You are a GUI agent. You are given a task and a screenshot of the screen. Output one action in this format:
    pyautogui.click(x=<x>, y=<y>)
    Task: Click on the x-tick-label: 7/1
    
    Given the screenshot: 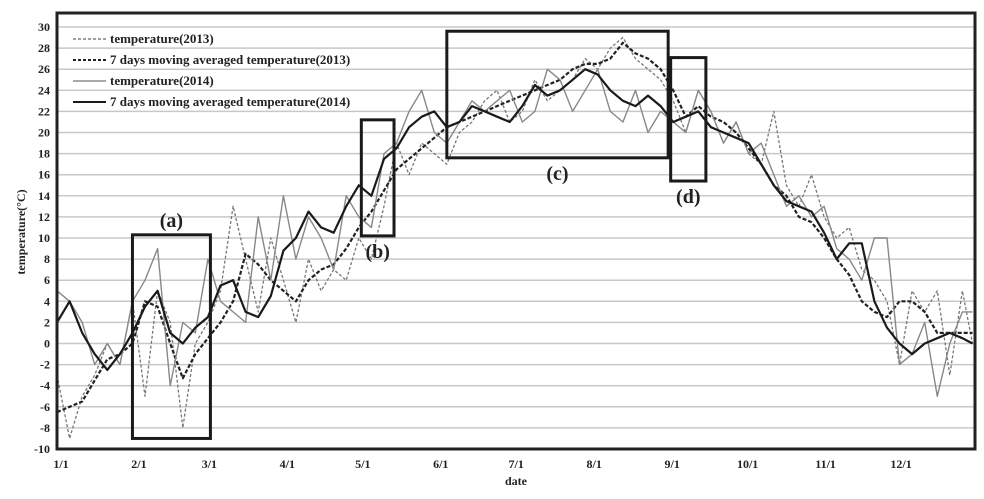 What is the action you would take?
    pyautogui.click(x=516, y=464)
    